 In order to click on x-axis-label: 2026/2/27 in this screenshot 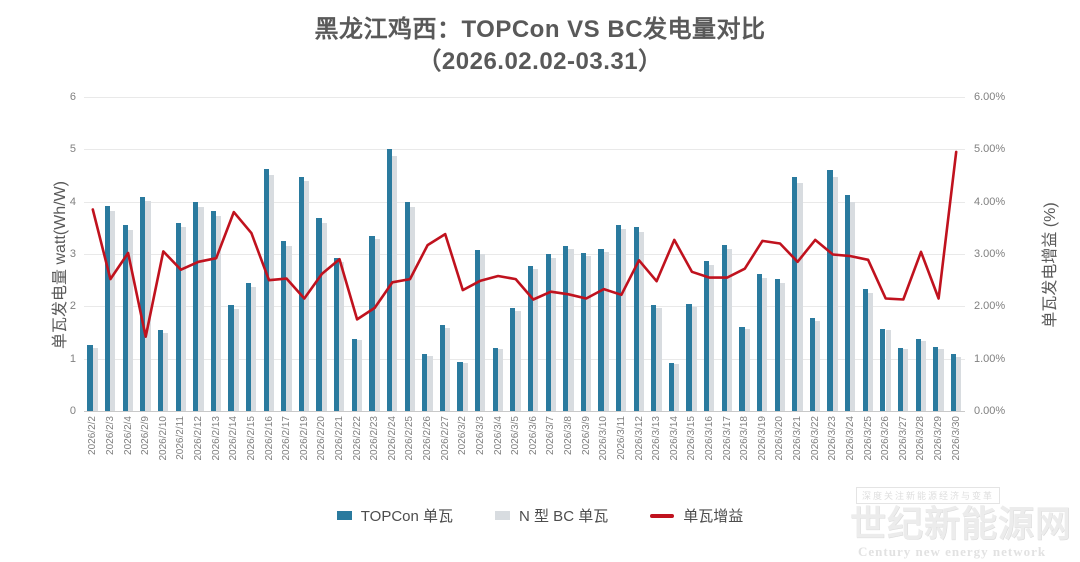, I will do `click(445, 438)`.